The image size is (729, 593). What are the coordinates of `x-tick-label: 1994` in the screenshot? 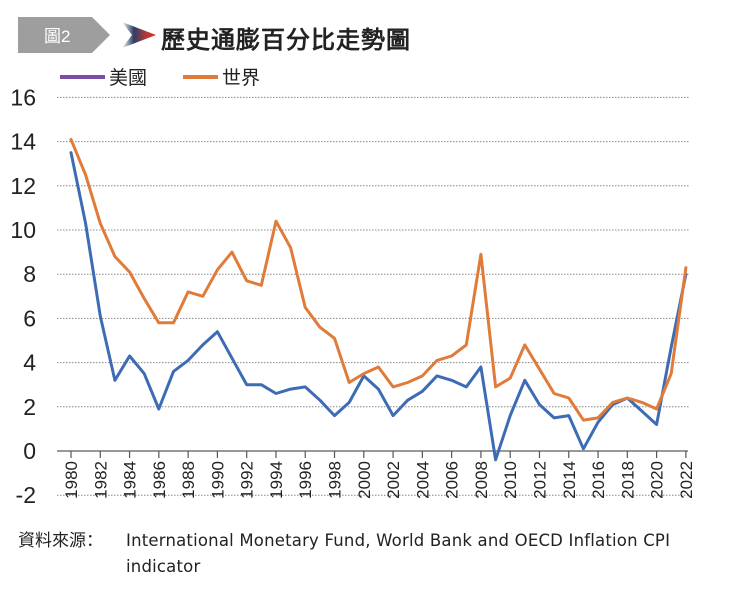 It's located at (276, 480).